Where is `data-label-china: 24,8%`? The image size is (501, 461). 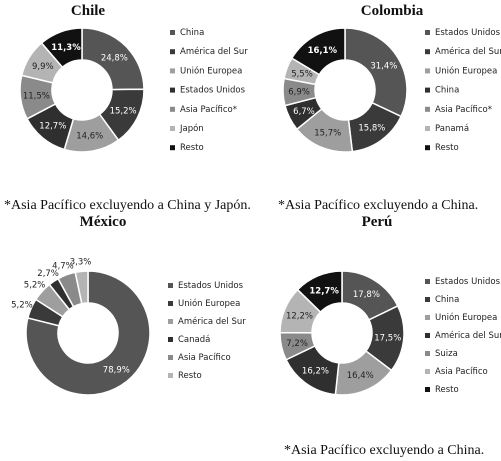 data-label-china: 24,8% is located at coordinates (114, 58).